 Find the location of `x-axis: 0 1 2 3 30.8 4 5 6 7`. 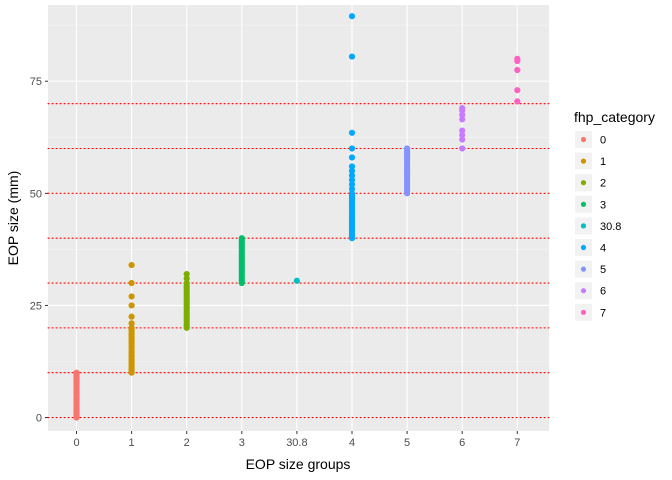

x-axis: 0 1 2 3 30.8 4 5 6 7 is located at coordinates (296, 440).